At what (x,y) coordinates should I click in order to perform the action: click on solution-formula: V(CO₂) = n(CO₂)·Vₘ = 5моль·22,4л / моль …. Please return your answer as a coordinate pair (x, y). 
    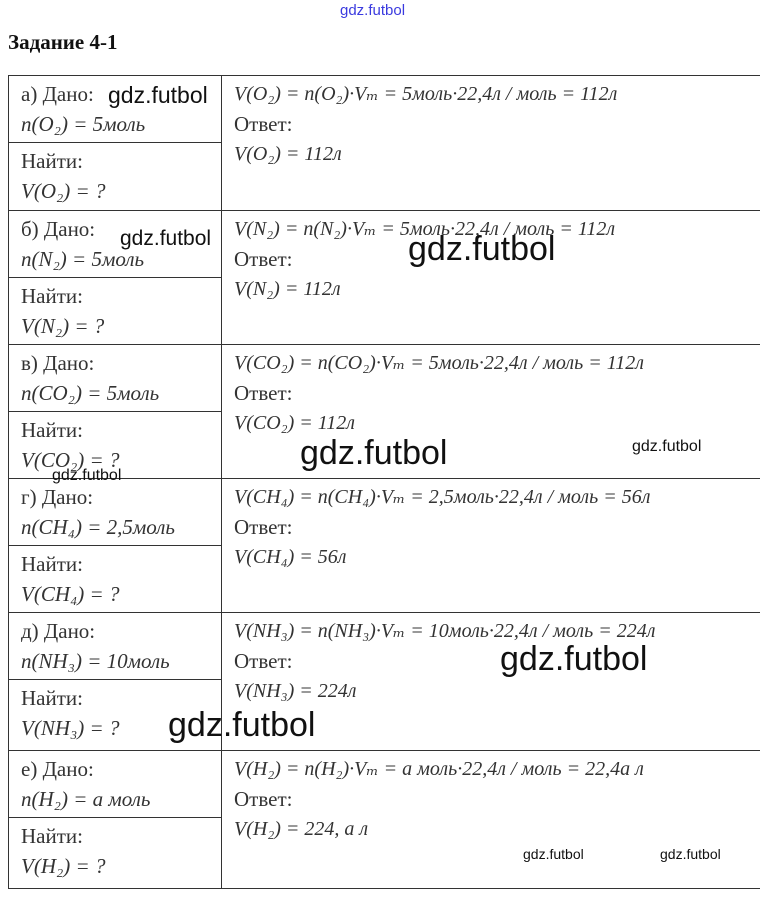
    Looking at the image, I should click on (439, 363).